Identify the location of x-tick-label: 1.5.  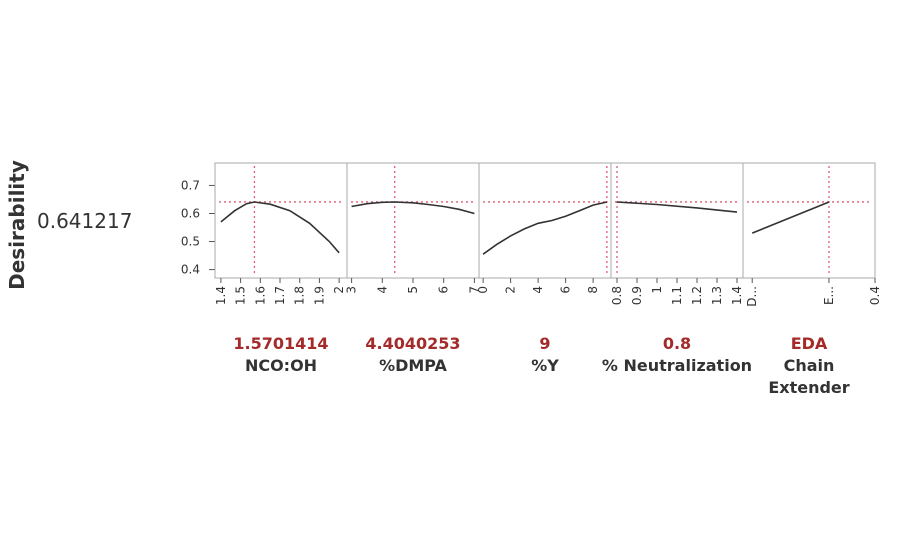
(241, 295).